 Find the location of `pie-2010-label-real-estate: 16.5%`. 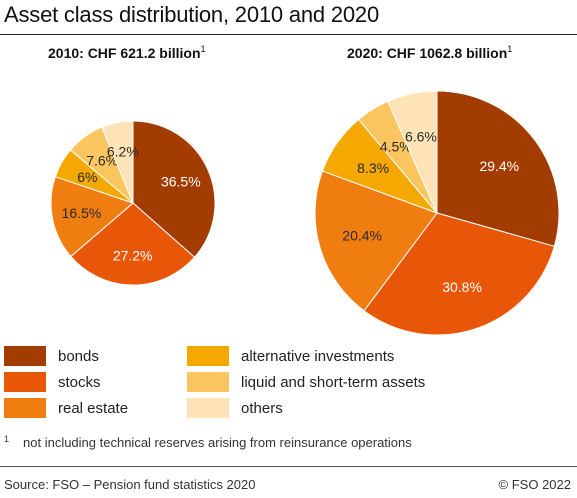

pie-2010-label-real-estate: 16.5% is located at coordinates (82, 213).